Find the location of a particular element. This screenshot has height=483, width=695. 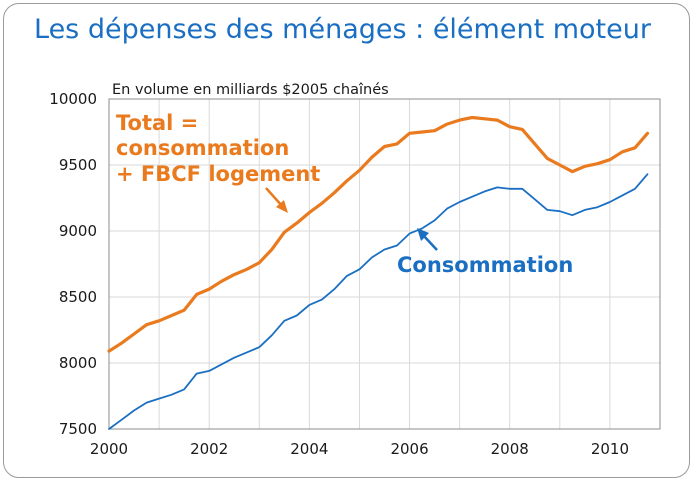

x-tick-label: 2008 is located at coordinates (510, 449).